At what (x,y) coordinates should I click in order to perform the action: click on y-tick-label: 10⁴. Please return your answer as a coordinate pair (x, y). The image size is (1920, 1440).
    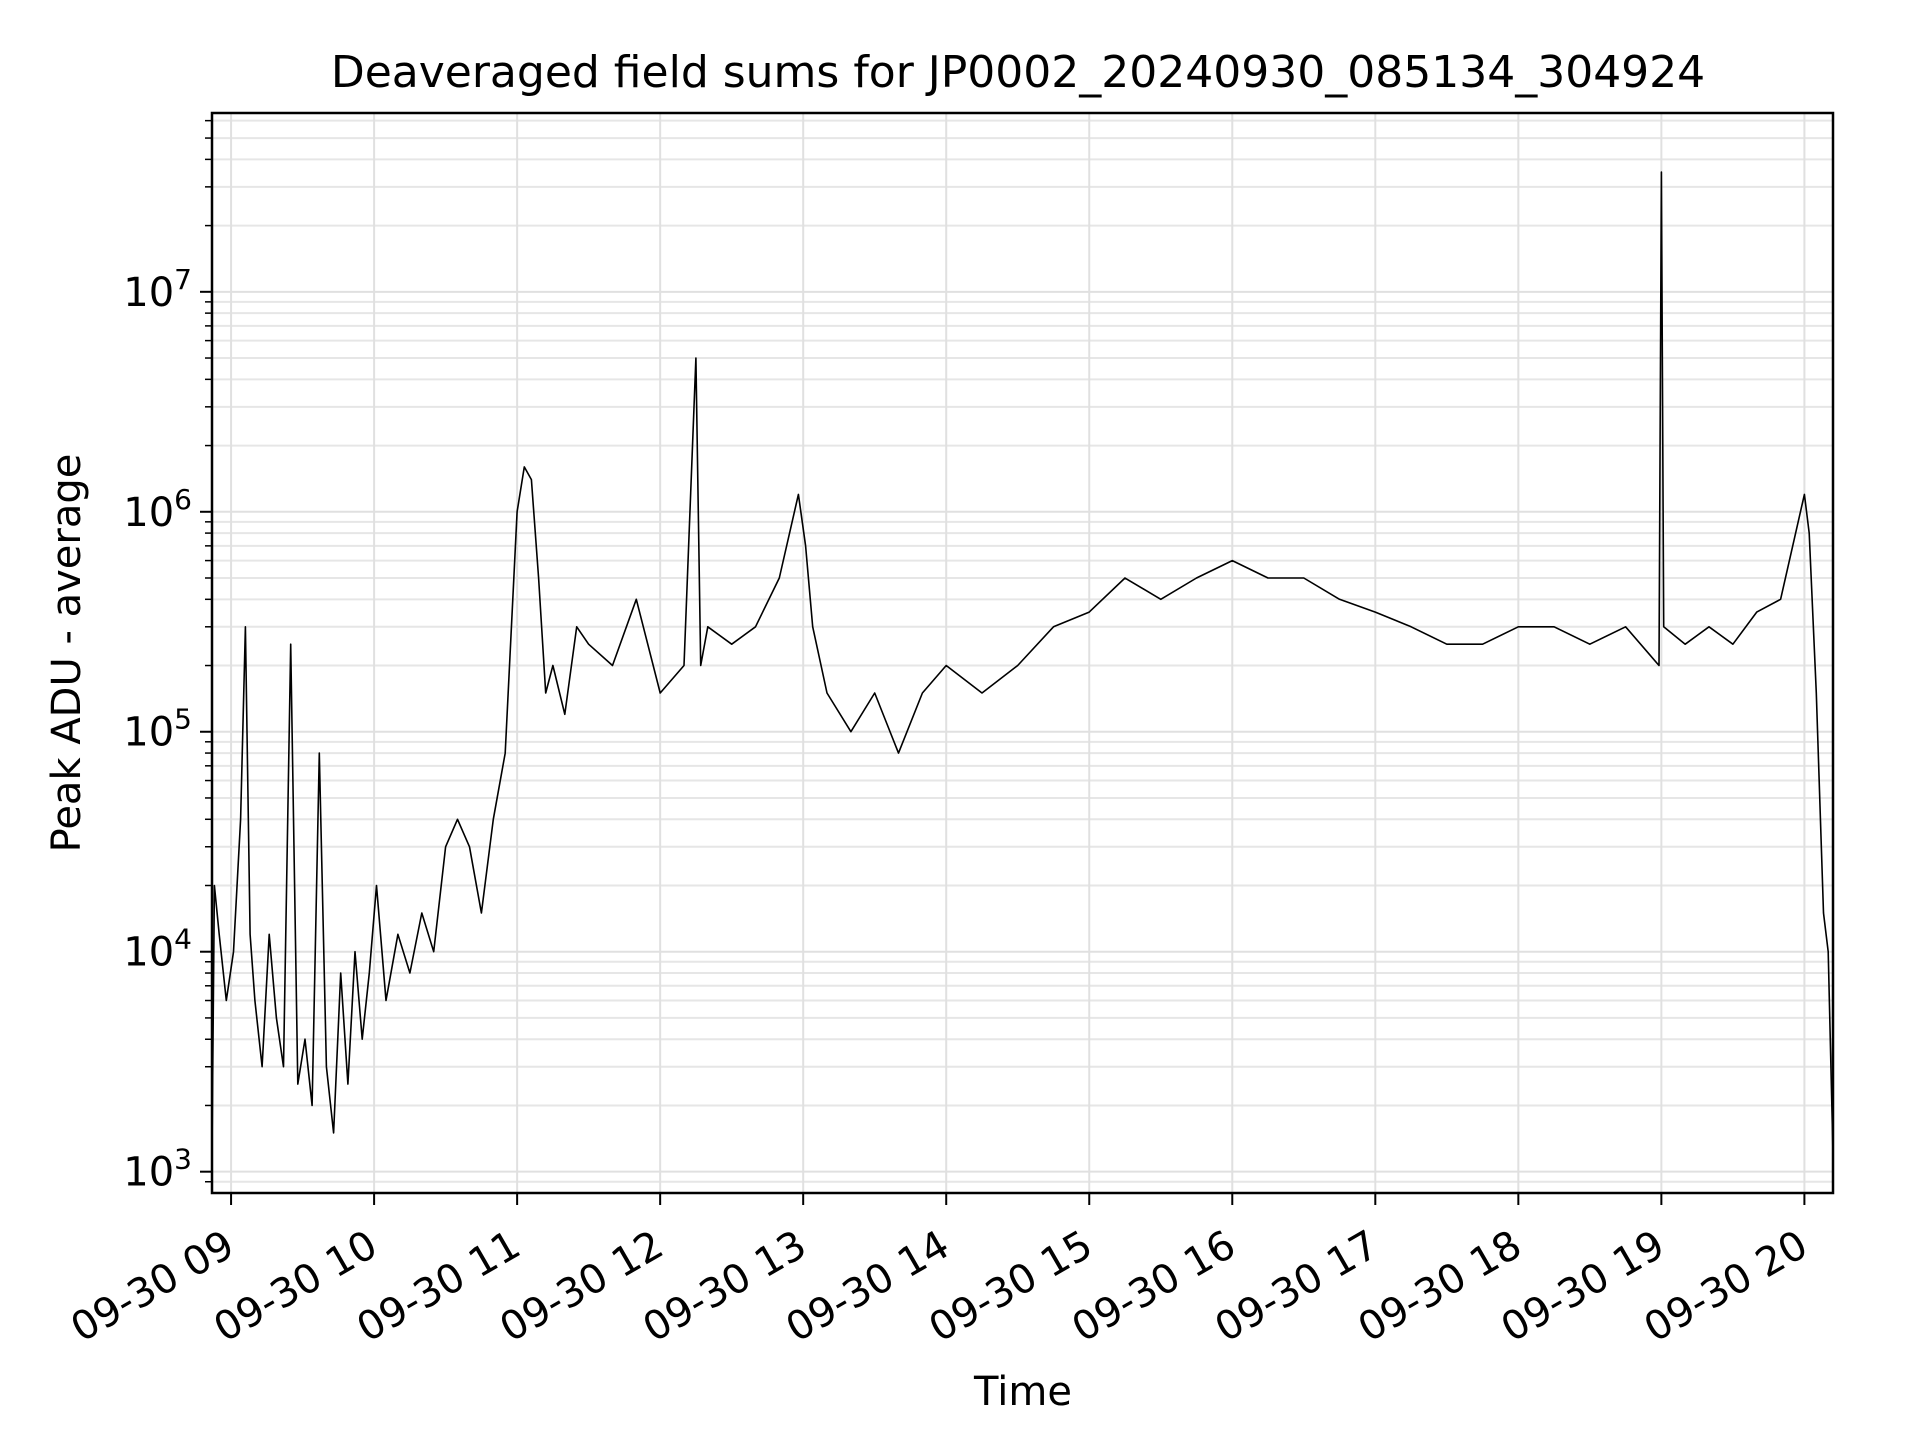
    Looking at the image, I should click on (157, 949).